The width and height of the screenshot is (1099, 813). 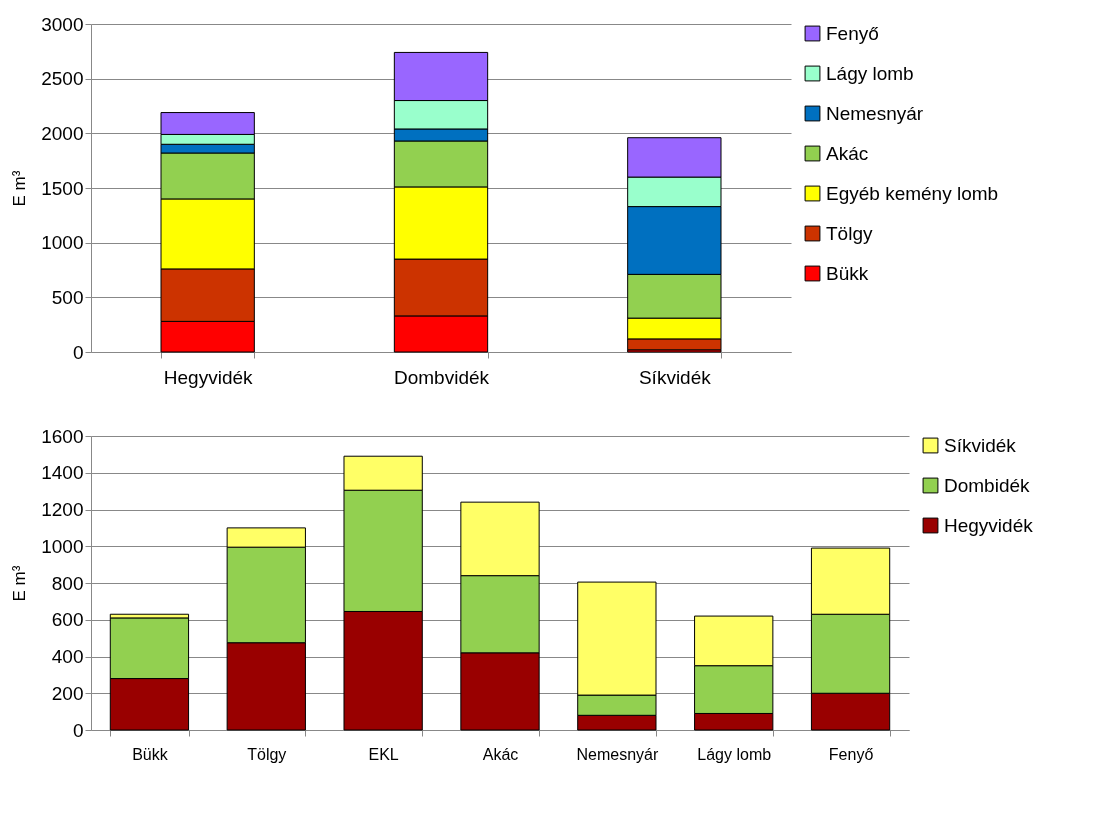 What do you see at coordinates (989, 525) in the screenshot?
I see `legend-label: Hegyvidék` at bounding box center [989, 525].